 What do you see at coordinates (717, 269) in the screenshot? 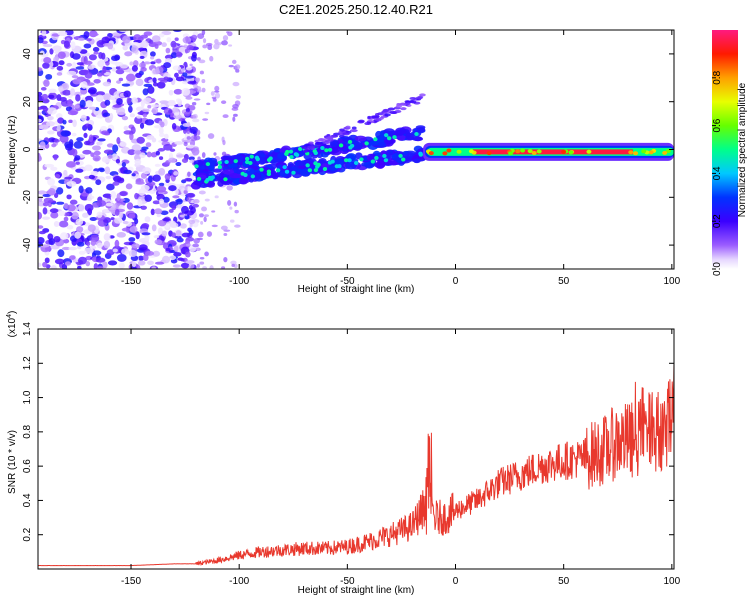
I see `colorbar-tick-label: 0.0` at bounding box center [717, 269].